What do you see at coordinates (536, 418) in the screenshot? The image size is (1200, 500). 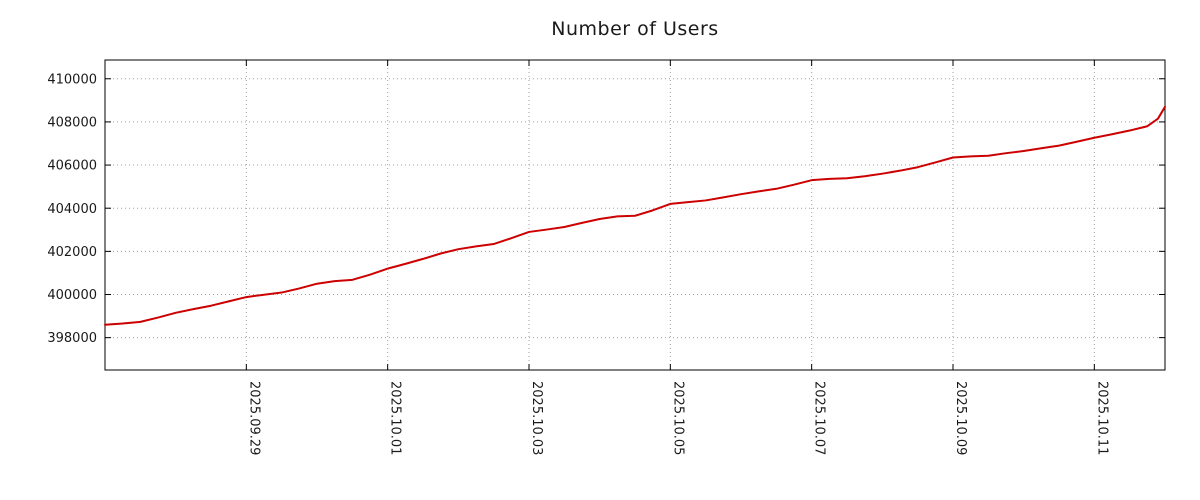 I see `x-tick-label: 2025.10.03` at bounding box center [536, 418].